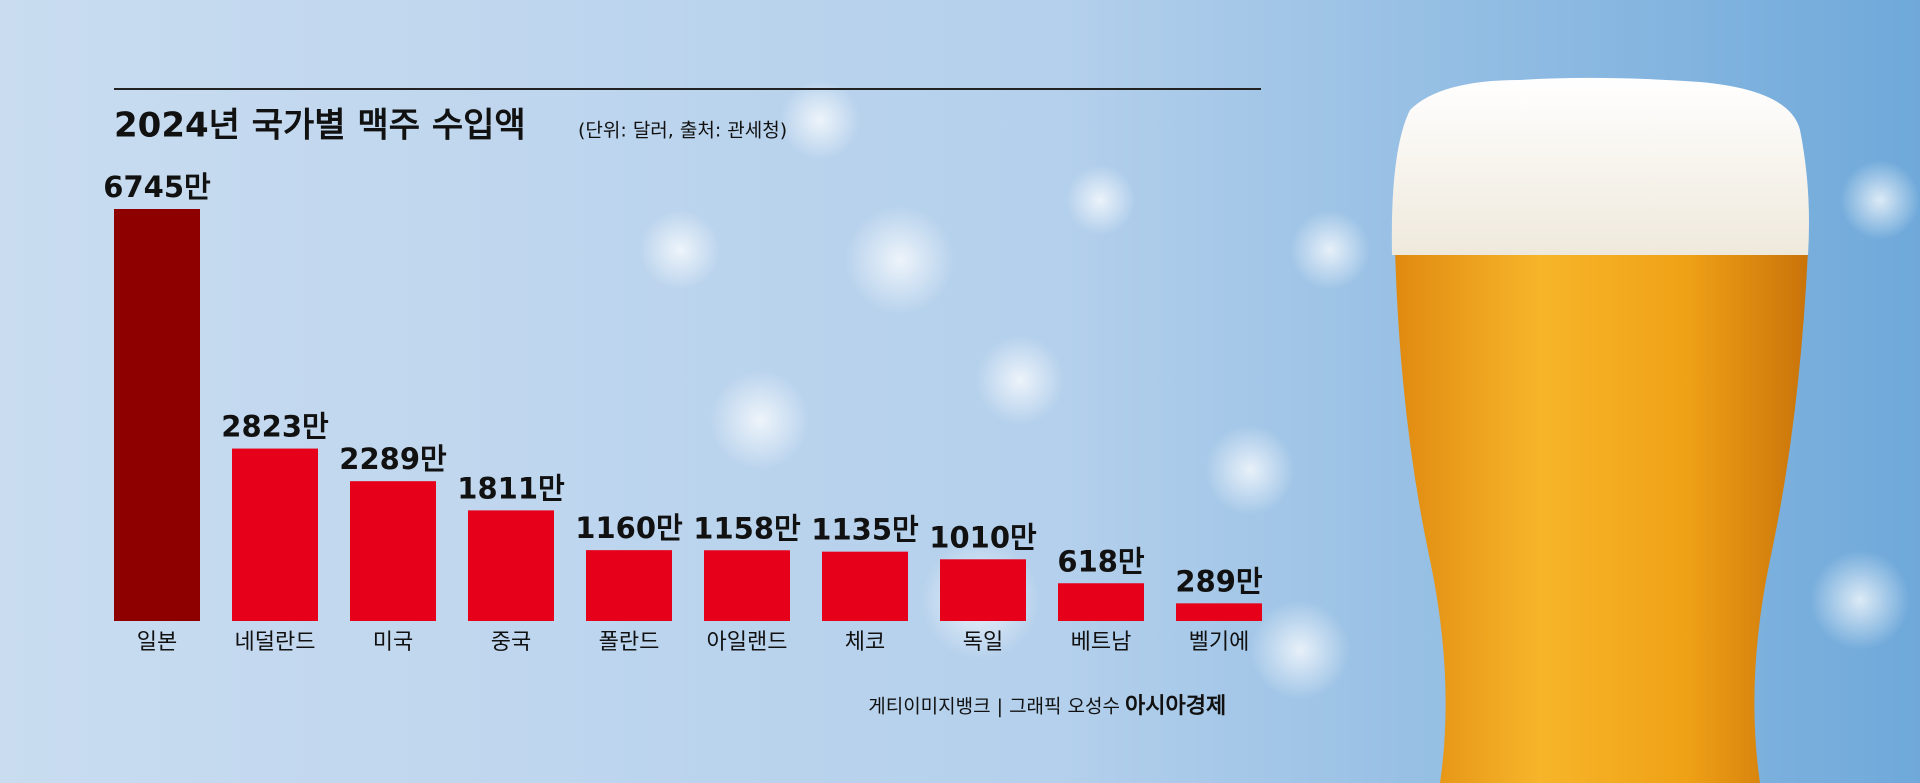 The image size is (1920, 783). What do you see at coordinates (1219, 642) in the screenshot?
I see `x-tick-label: 벨기에` at bounding box center [1219, 642].